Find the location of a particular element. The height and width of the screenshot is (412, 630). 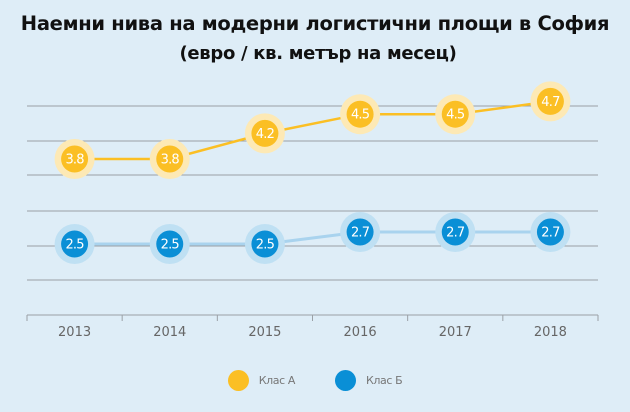

x-tick-label: 2018 is located at coordinates (550, 332).